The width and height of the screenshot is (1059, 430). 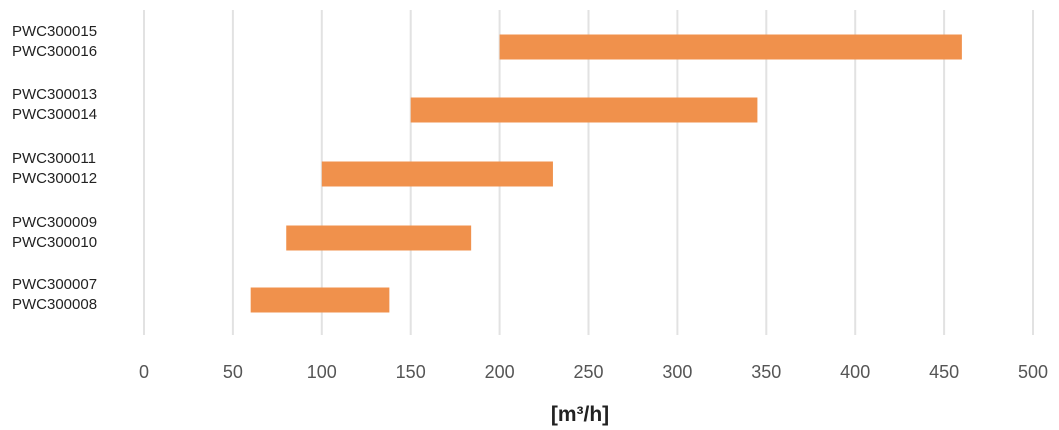 What do you see at coordinates (855, 372) in the screenshot?
I see `x-tick-label: 400` at bounding box center [855, 372].